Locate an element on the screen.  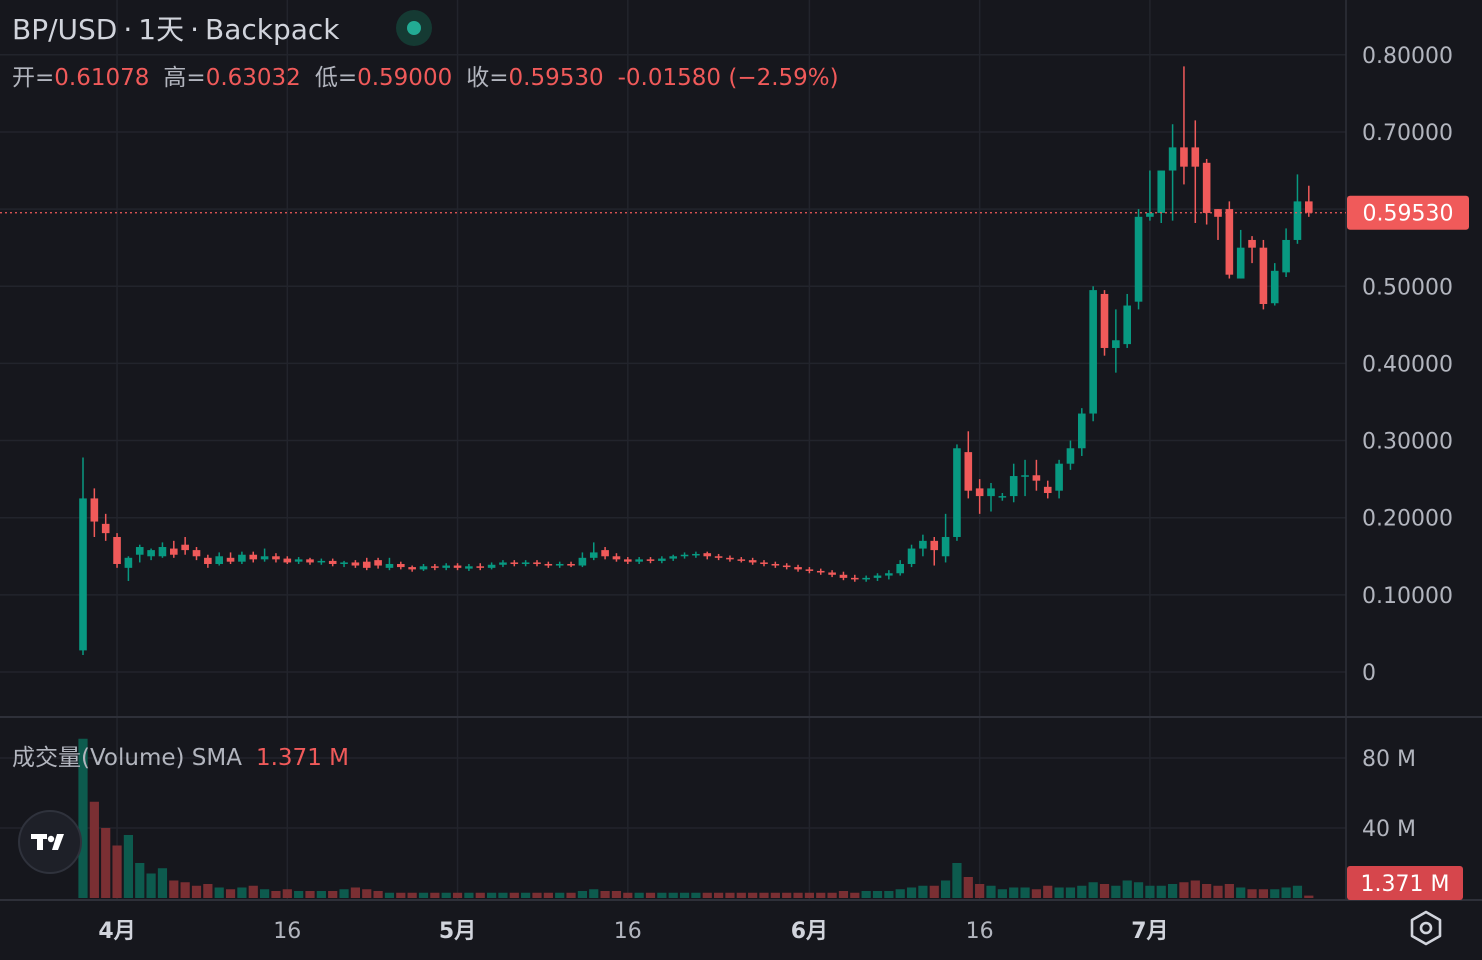
time-axis: 4月 16 5月 16 6月 16 7月 is located at coordinates (633, 931).